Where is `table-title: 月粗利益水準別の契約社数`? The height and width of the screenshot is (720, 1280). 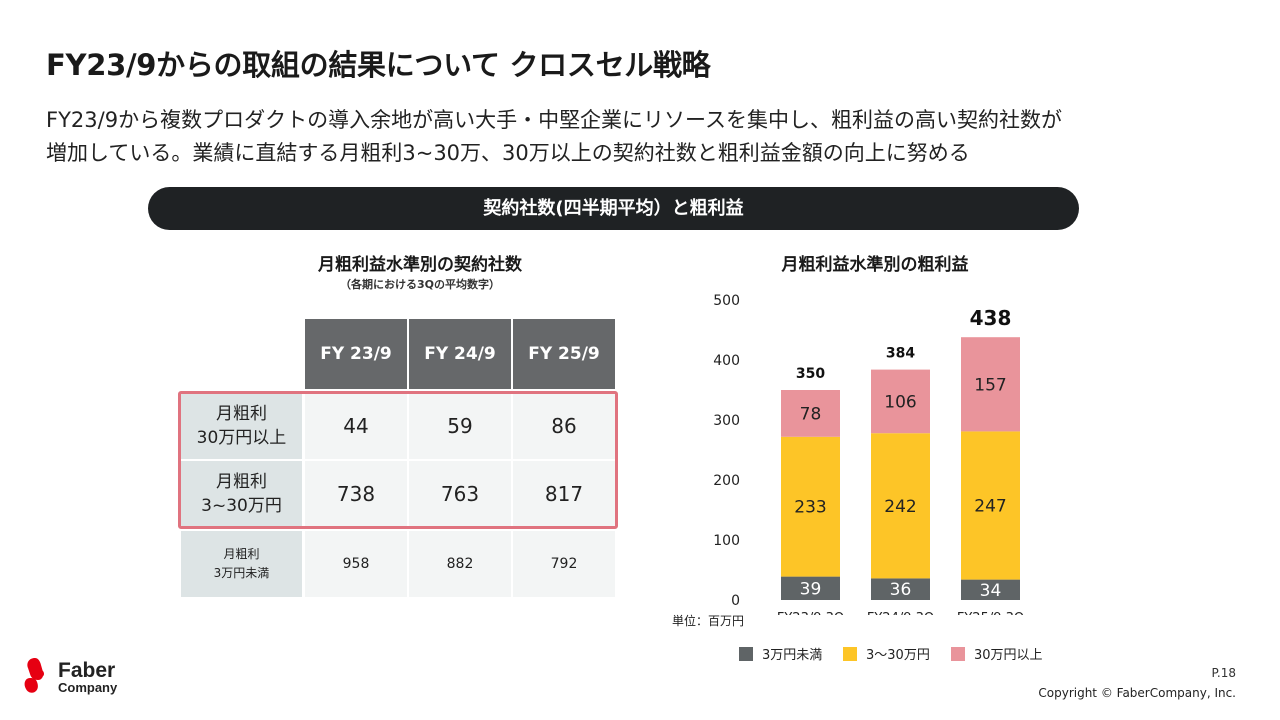 table-title: 月粗利益水準別の契約社数 is located at coordinates (420, 265).